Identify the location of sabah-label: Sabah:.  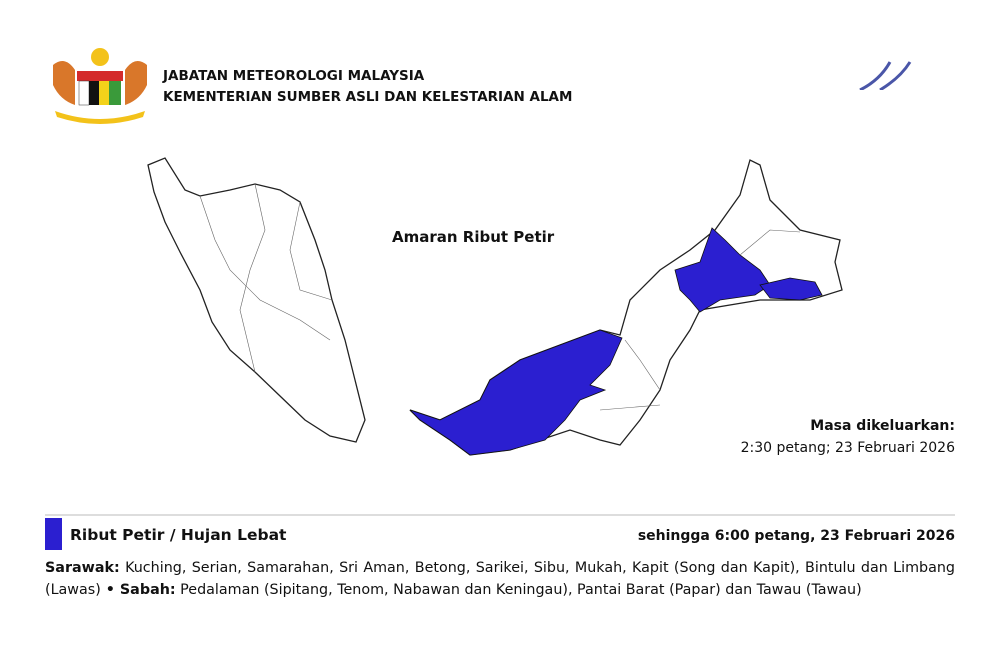
(147, 590).